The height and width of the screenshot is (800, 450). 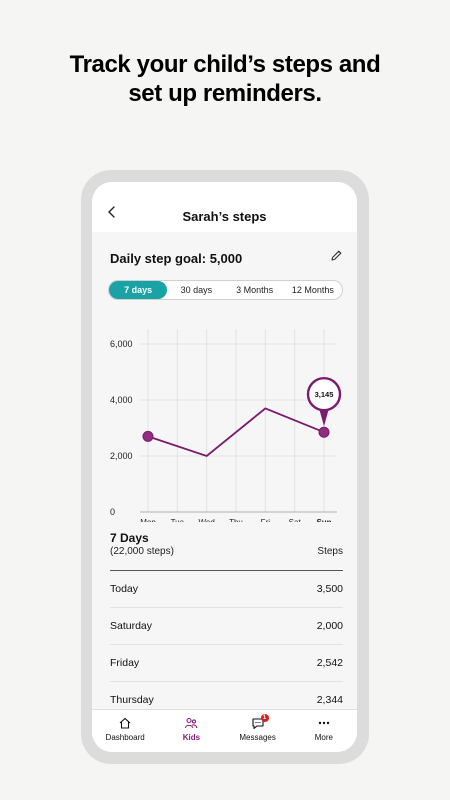 What do you see at coordinates (255, 290) in the screenshot?
I see `tab-3-months: 3 Months` at bounding box center [255, 290].